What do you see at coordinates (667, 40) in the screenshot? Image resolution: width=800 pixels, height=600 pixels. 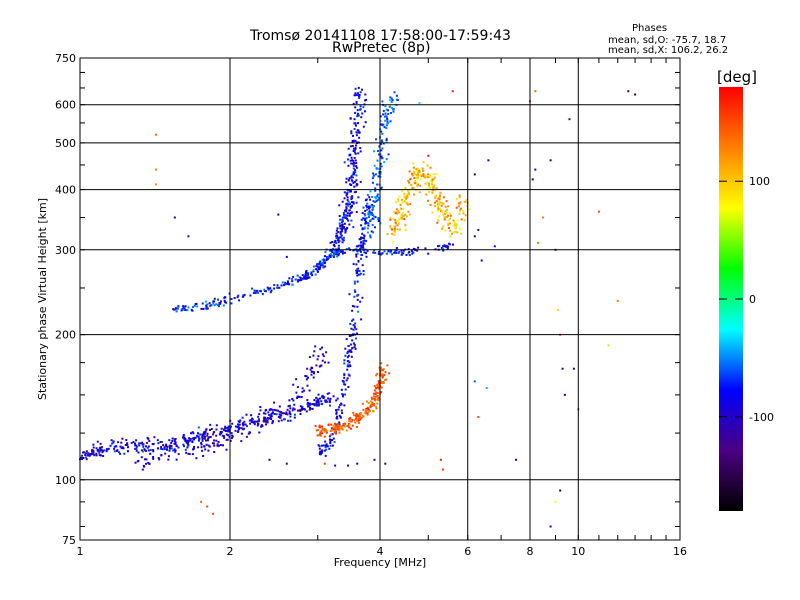 I see `phase-stats-o-mode: mean, sd,O: -75.7, 18.7` at bounding box center [667, 40].